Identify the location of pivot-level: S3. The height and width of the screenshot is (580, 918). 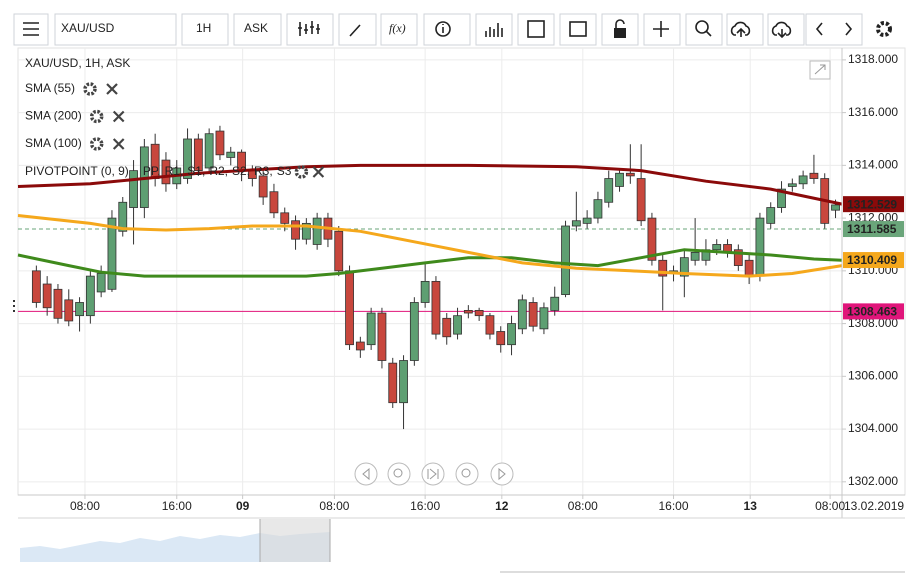
(284, 171).